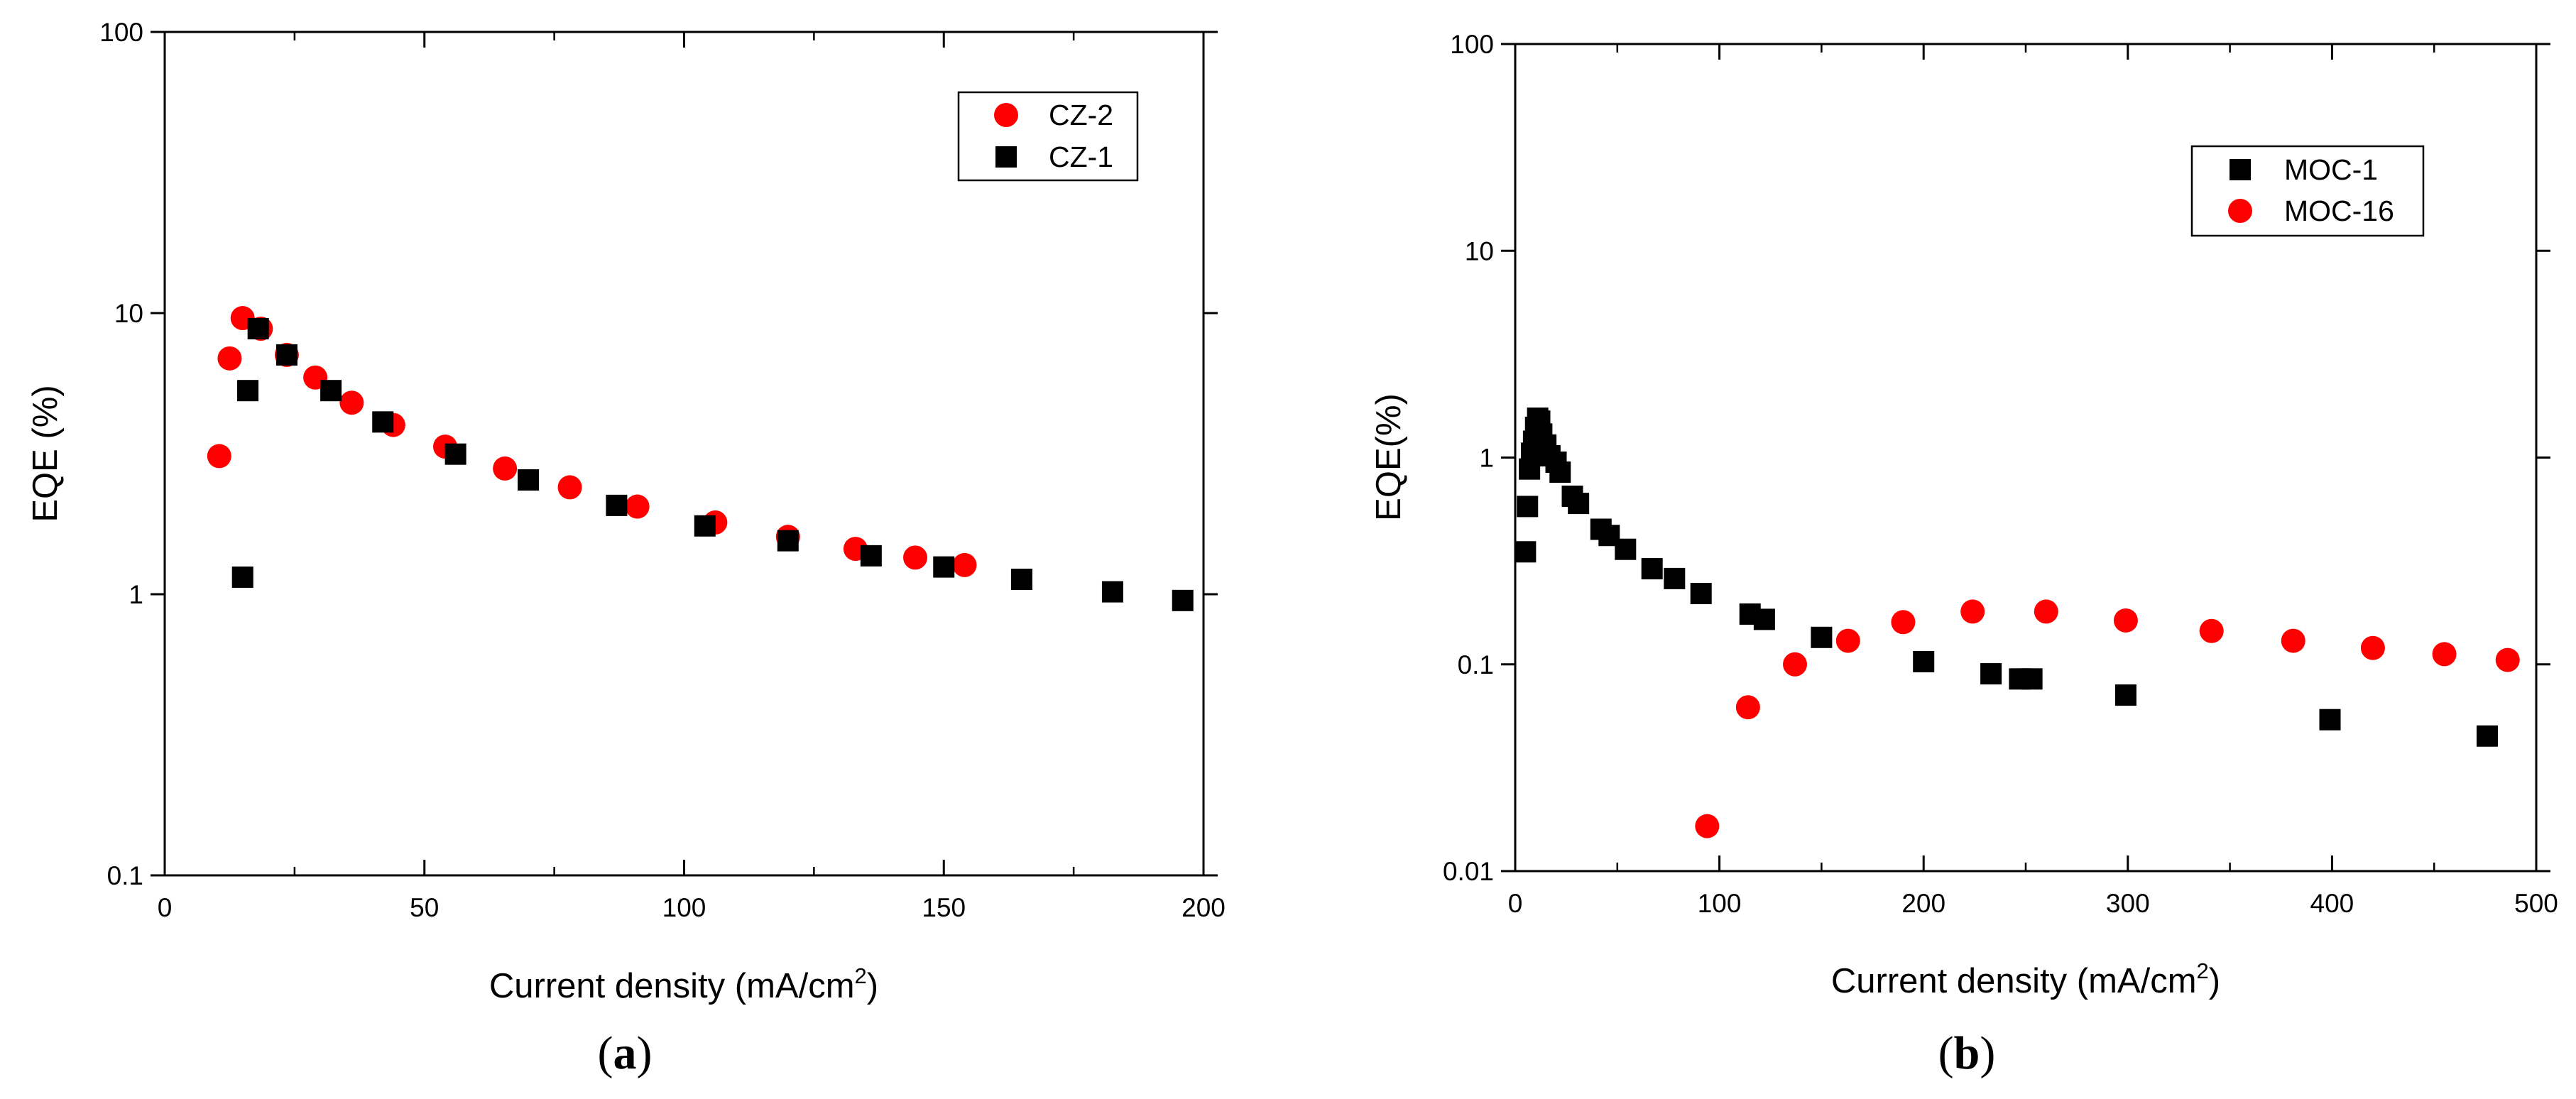  I want to click on x-tick-label: 500, so click(2536, 903).